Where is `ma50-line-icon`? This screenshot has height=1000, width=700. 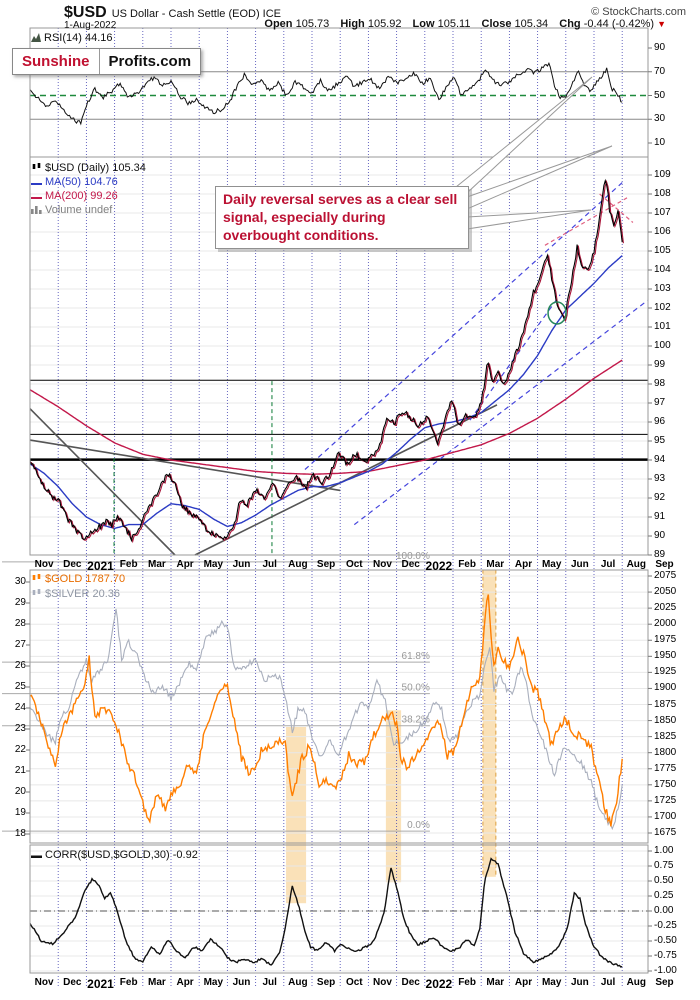 ma50-line-icon is located at coordinates (36, 183).